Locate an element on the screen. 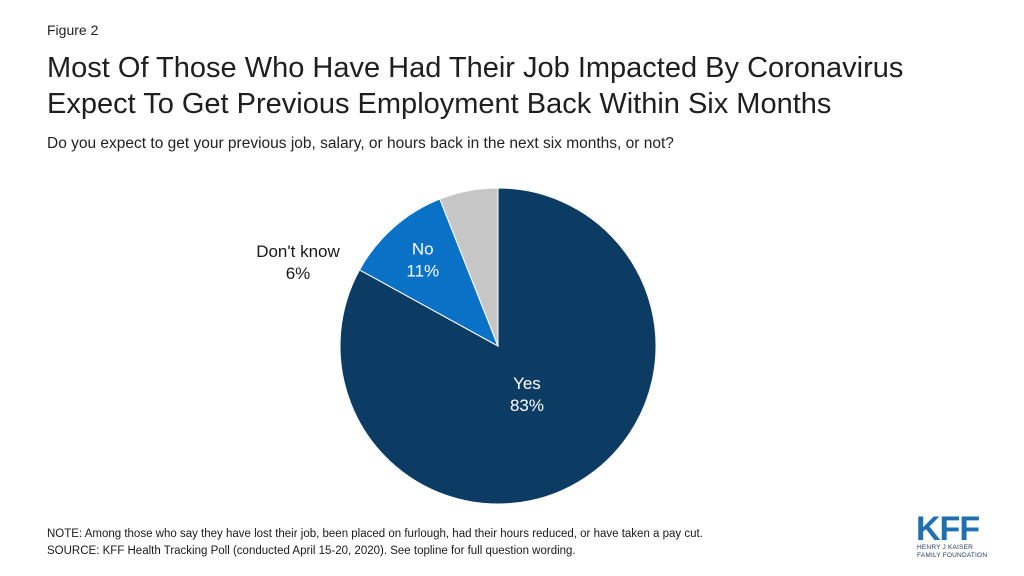 The width and height of the screenshot is (1024, 576). slice-value-label: 11% is located at coordinates (422, 271).